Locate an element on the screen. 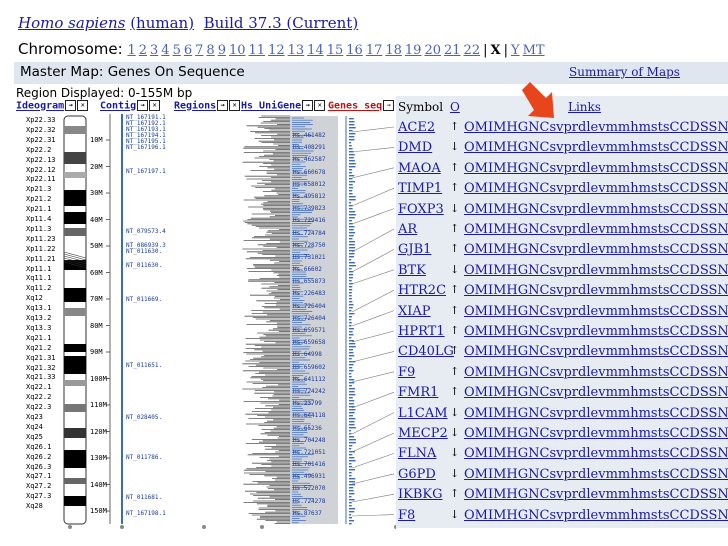 This screenshot has width=728, height=546. chromosome-link-7: 7 is located at coordinates (199, 50).